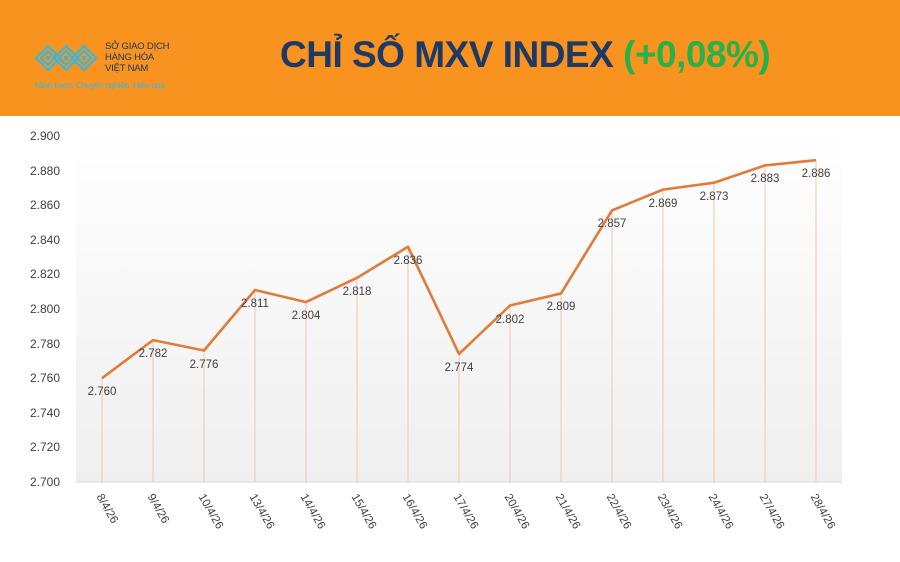 This screenshot has width=900, height=562. I want to click on data-label: 2.782, so click(153, 354).